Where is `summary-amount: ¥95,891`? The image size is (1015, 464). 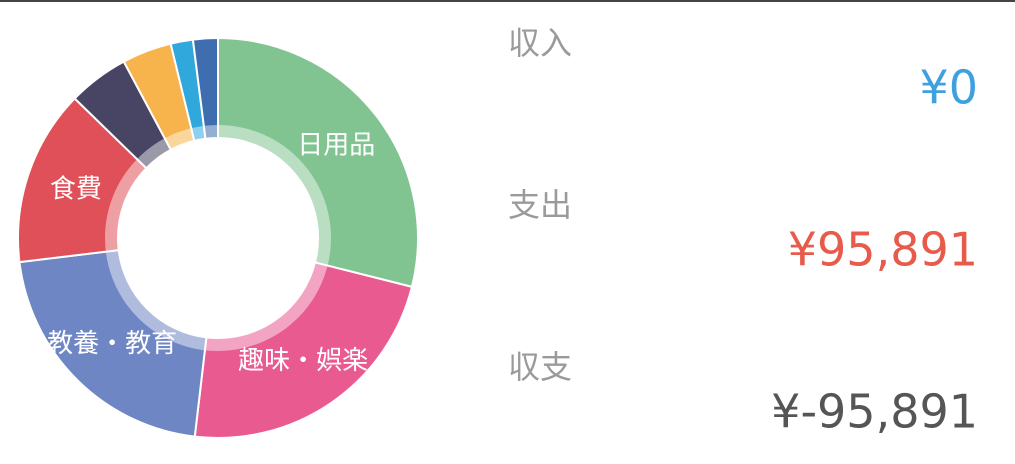
summary-amount: ¥95,891 is located at coordinates (883, 250).